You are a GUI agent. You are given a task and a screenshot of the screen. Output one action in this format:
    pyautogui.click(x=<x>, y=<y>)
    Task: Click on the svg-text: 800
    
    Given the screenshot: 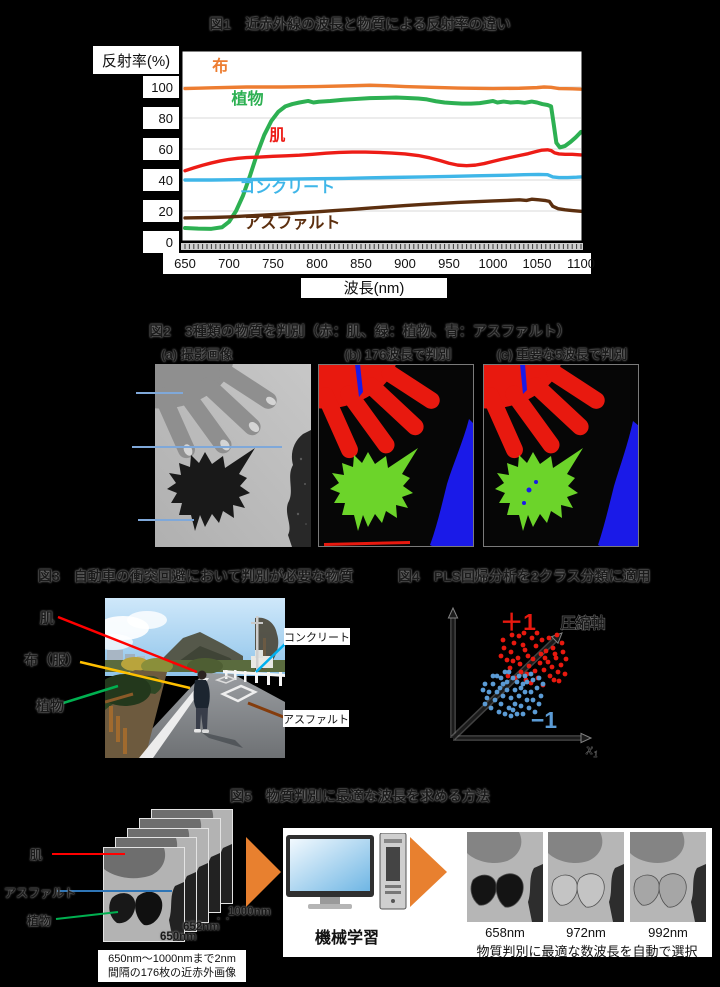 What is the action you would take?
    pyautogui.click(x=317, y=263)
    